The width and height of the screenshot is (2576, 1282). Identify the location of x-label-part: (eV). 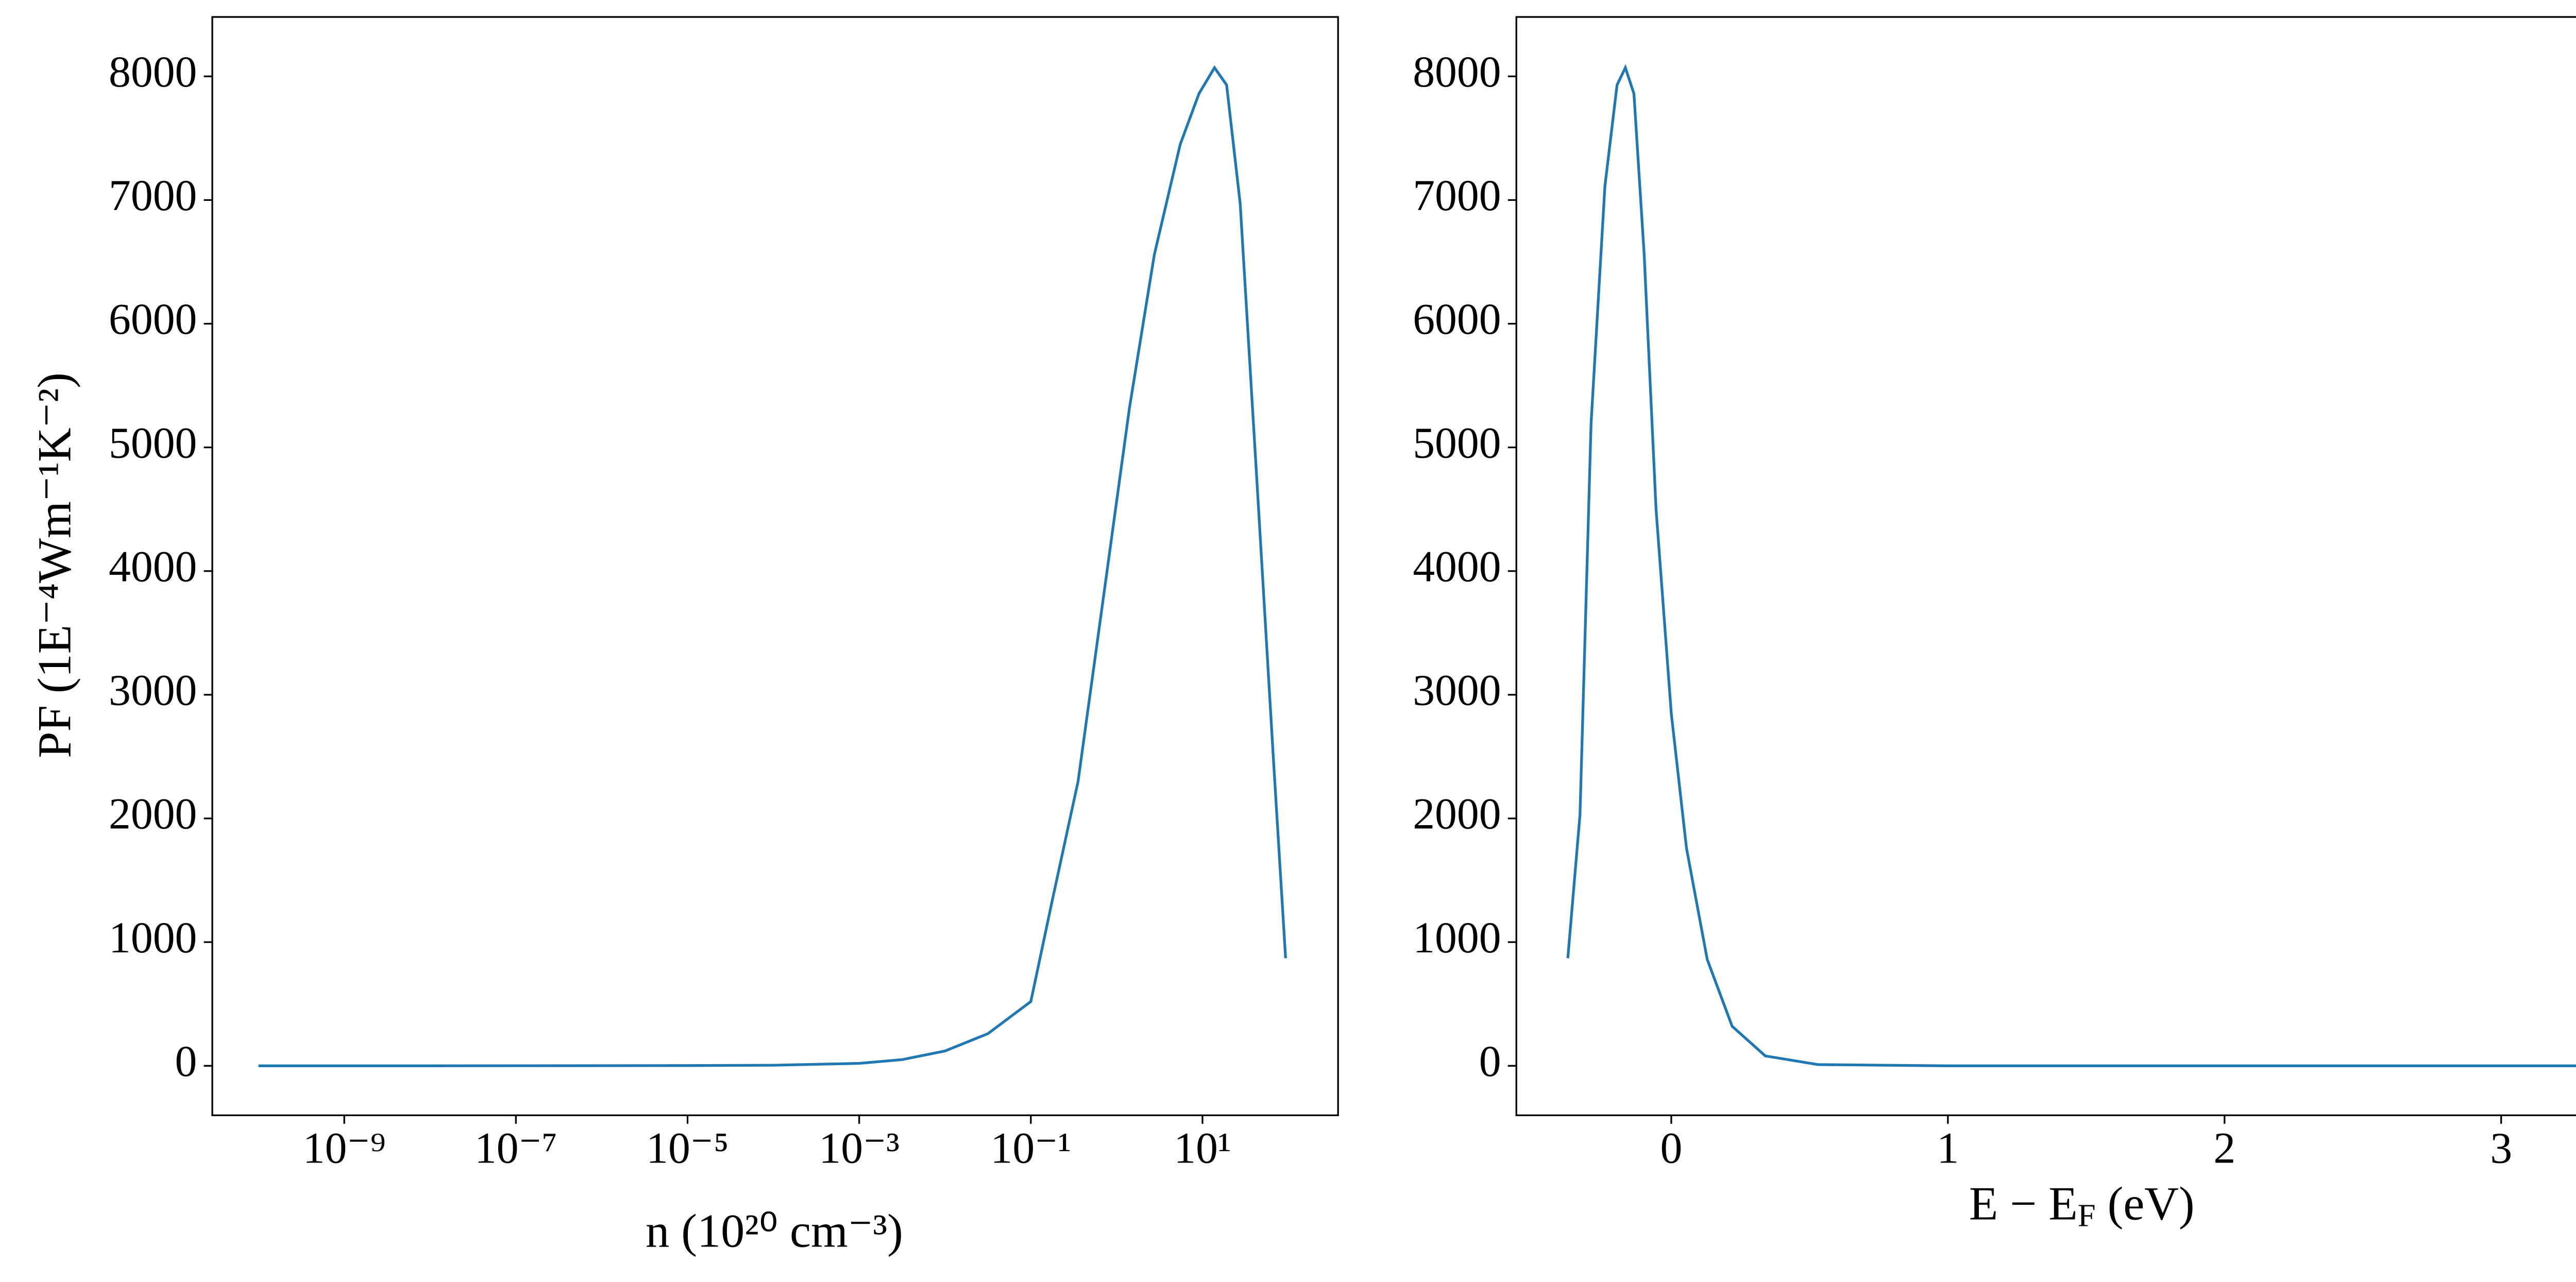
(2145, 1204).